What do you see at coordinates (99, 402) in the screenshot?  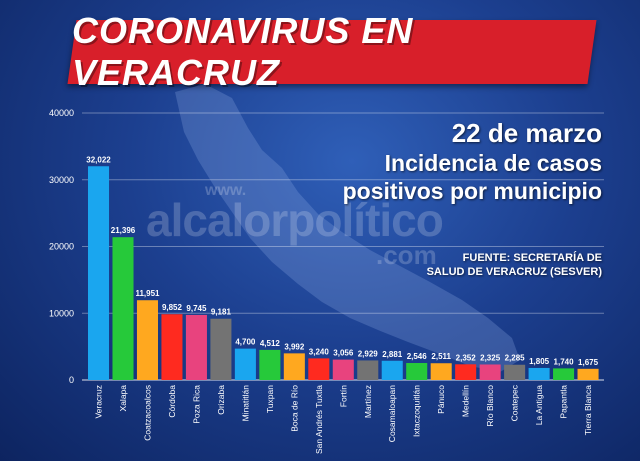 I see `x-tick-label: Veracruz` at bounding box center [99, 402].